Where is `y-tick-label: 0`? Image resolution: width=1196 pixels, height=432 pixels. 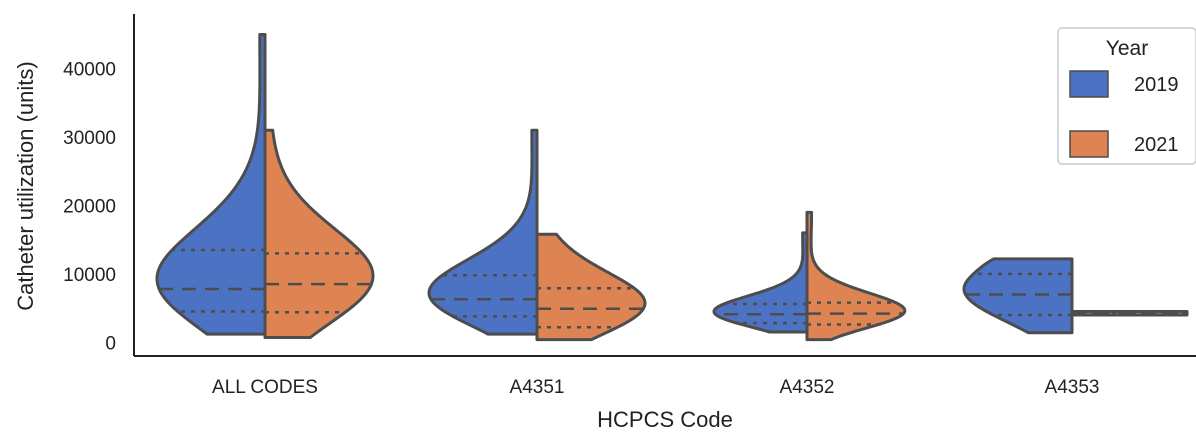 y-tick-label: 0 is located at coordinates (110, 343).